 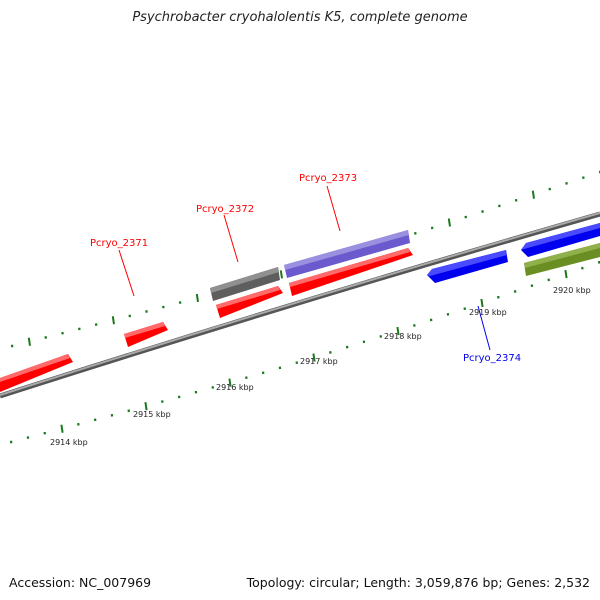 What do you see at coordinates (80, 582) in the screenshot?
I see `accession-text: Accession: NC_007969` at bounding box center [80, 582].